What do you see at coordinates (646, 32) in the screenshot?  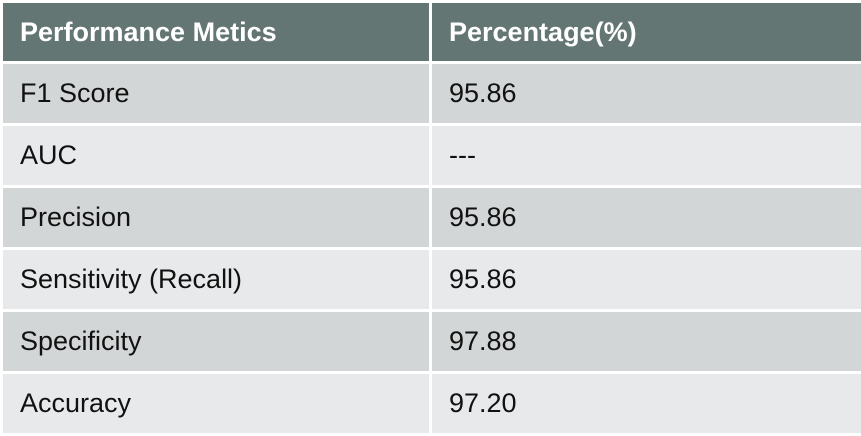 I see `header-percentage: Percentage(%)` at bounding box center [646, 32].